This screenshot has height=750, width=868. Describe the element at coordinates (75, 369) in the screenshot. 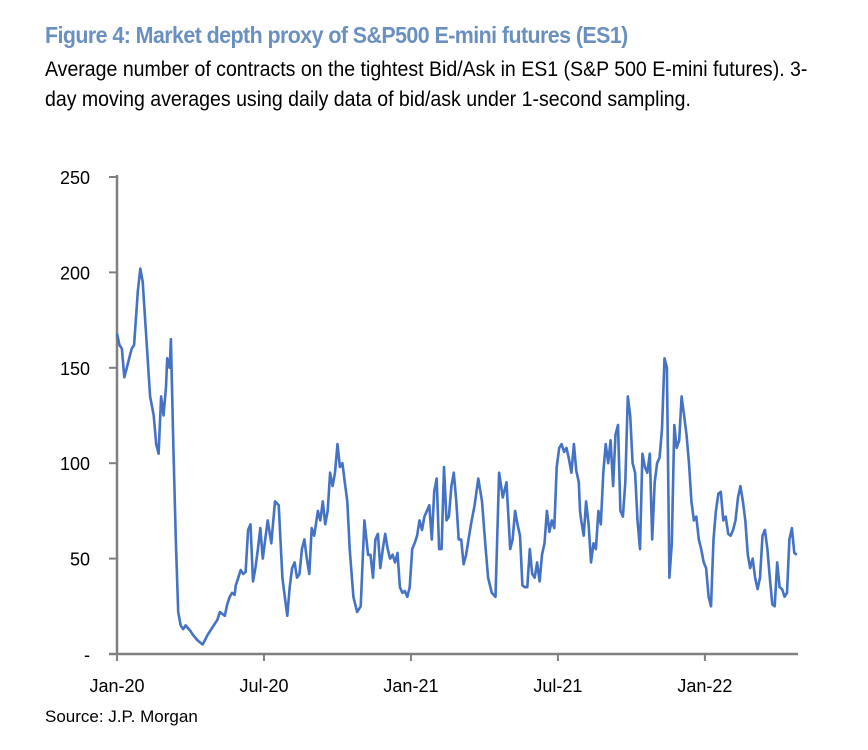

I see `y-tick-label: 150` at that location.